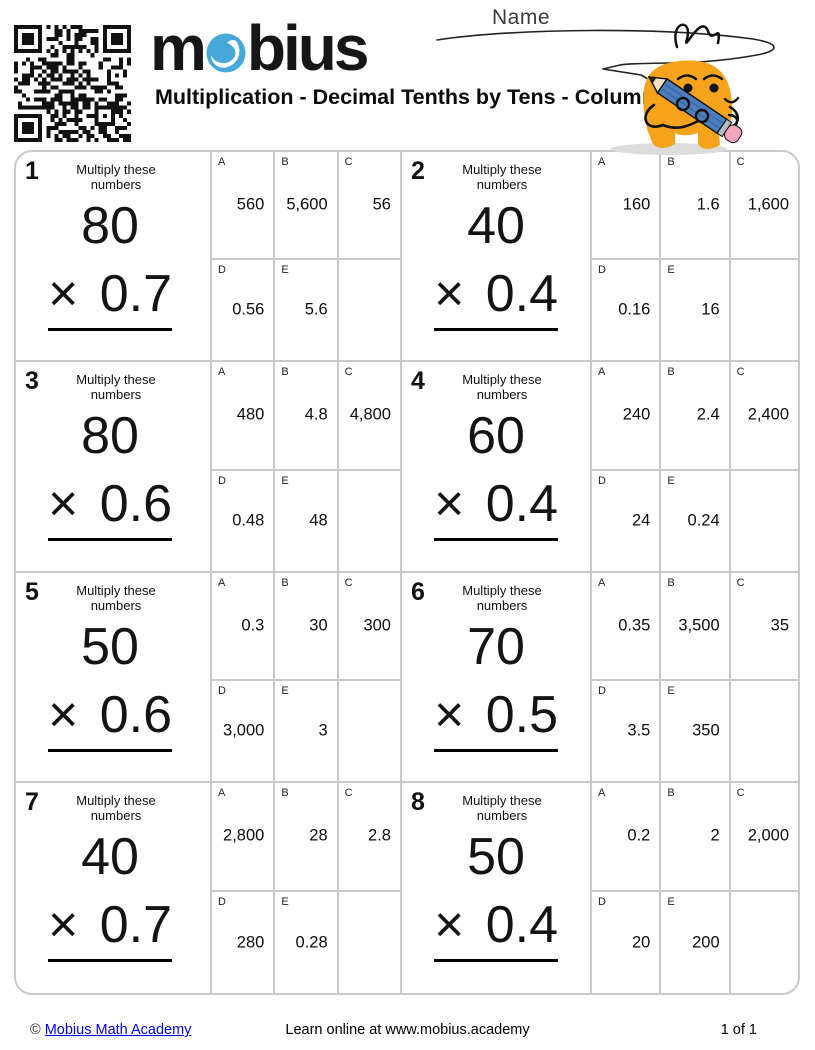 Image resolution: width=815 pixels, height=1050 pixels. Describe the element at coordinates (250, 942) in the screenshot. I see `answer-value: 280` at that location.